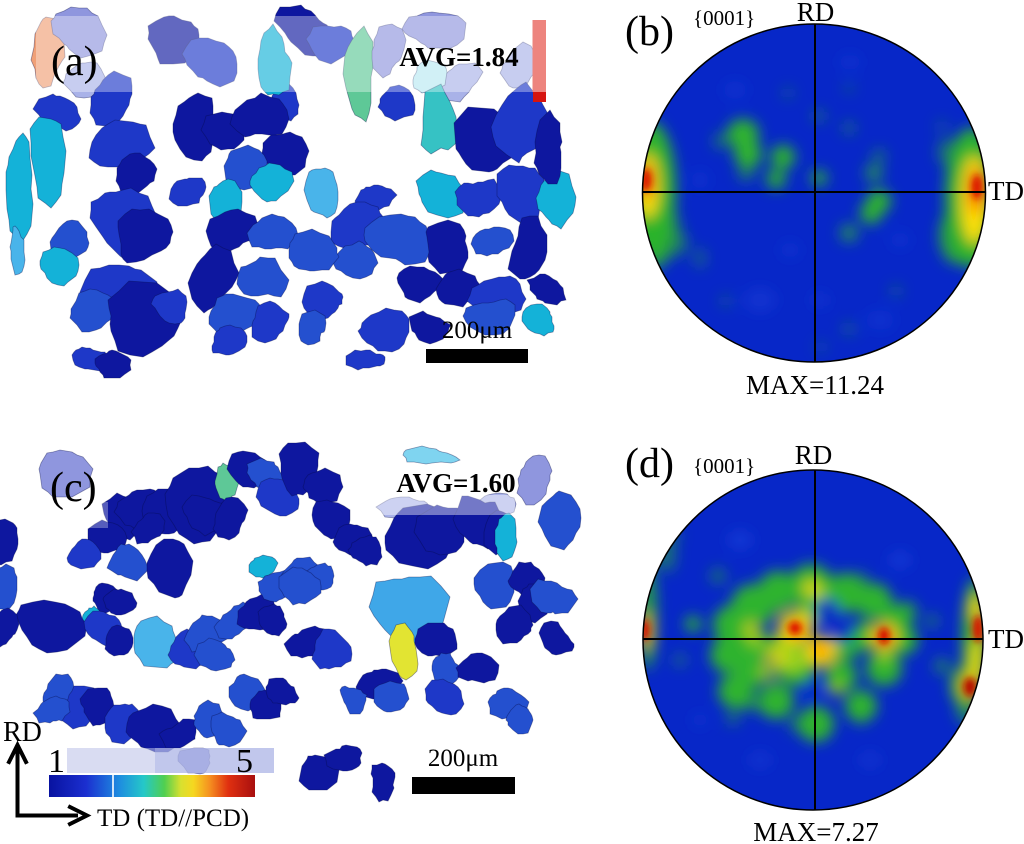  What do you see at coordinates (649, 32) in the screenshot?
I see `svg-text: (b)` at bounding box center [649, 32].